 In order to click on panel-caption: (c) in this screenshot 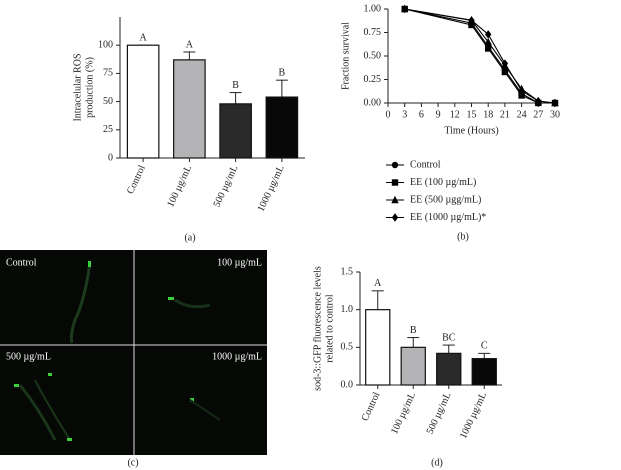, I will do `click(132, 462)`.